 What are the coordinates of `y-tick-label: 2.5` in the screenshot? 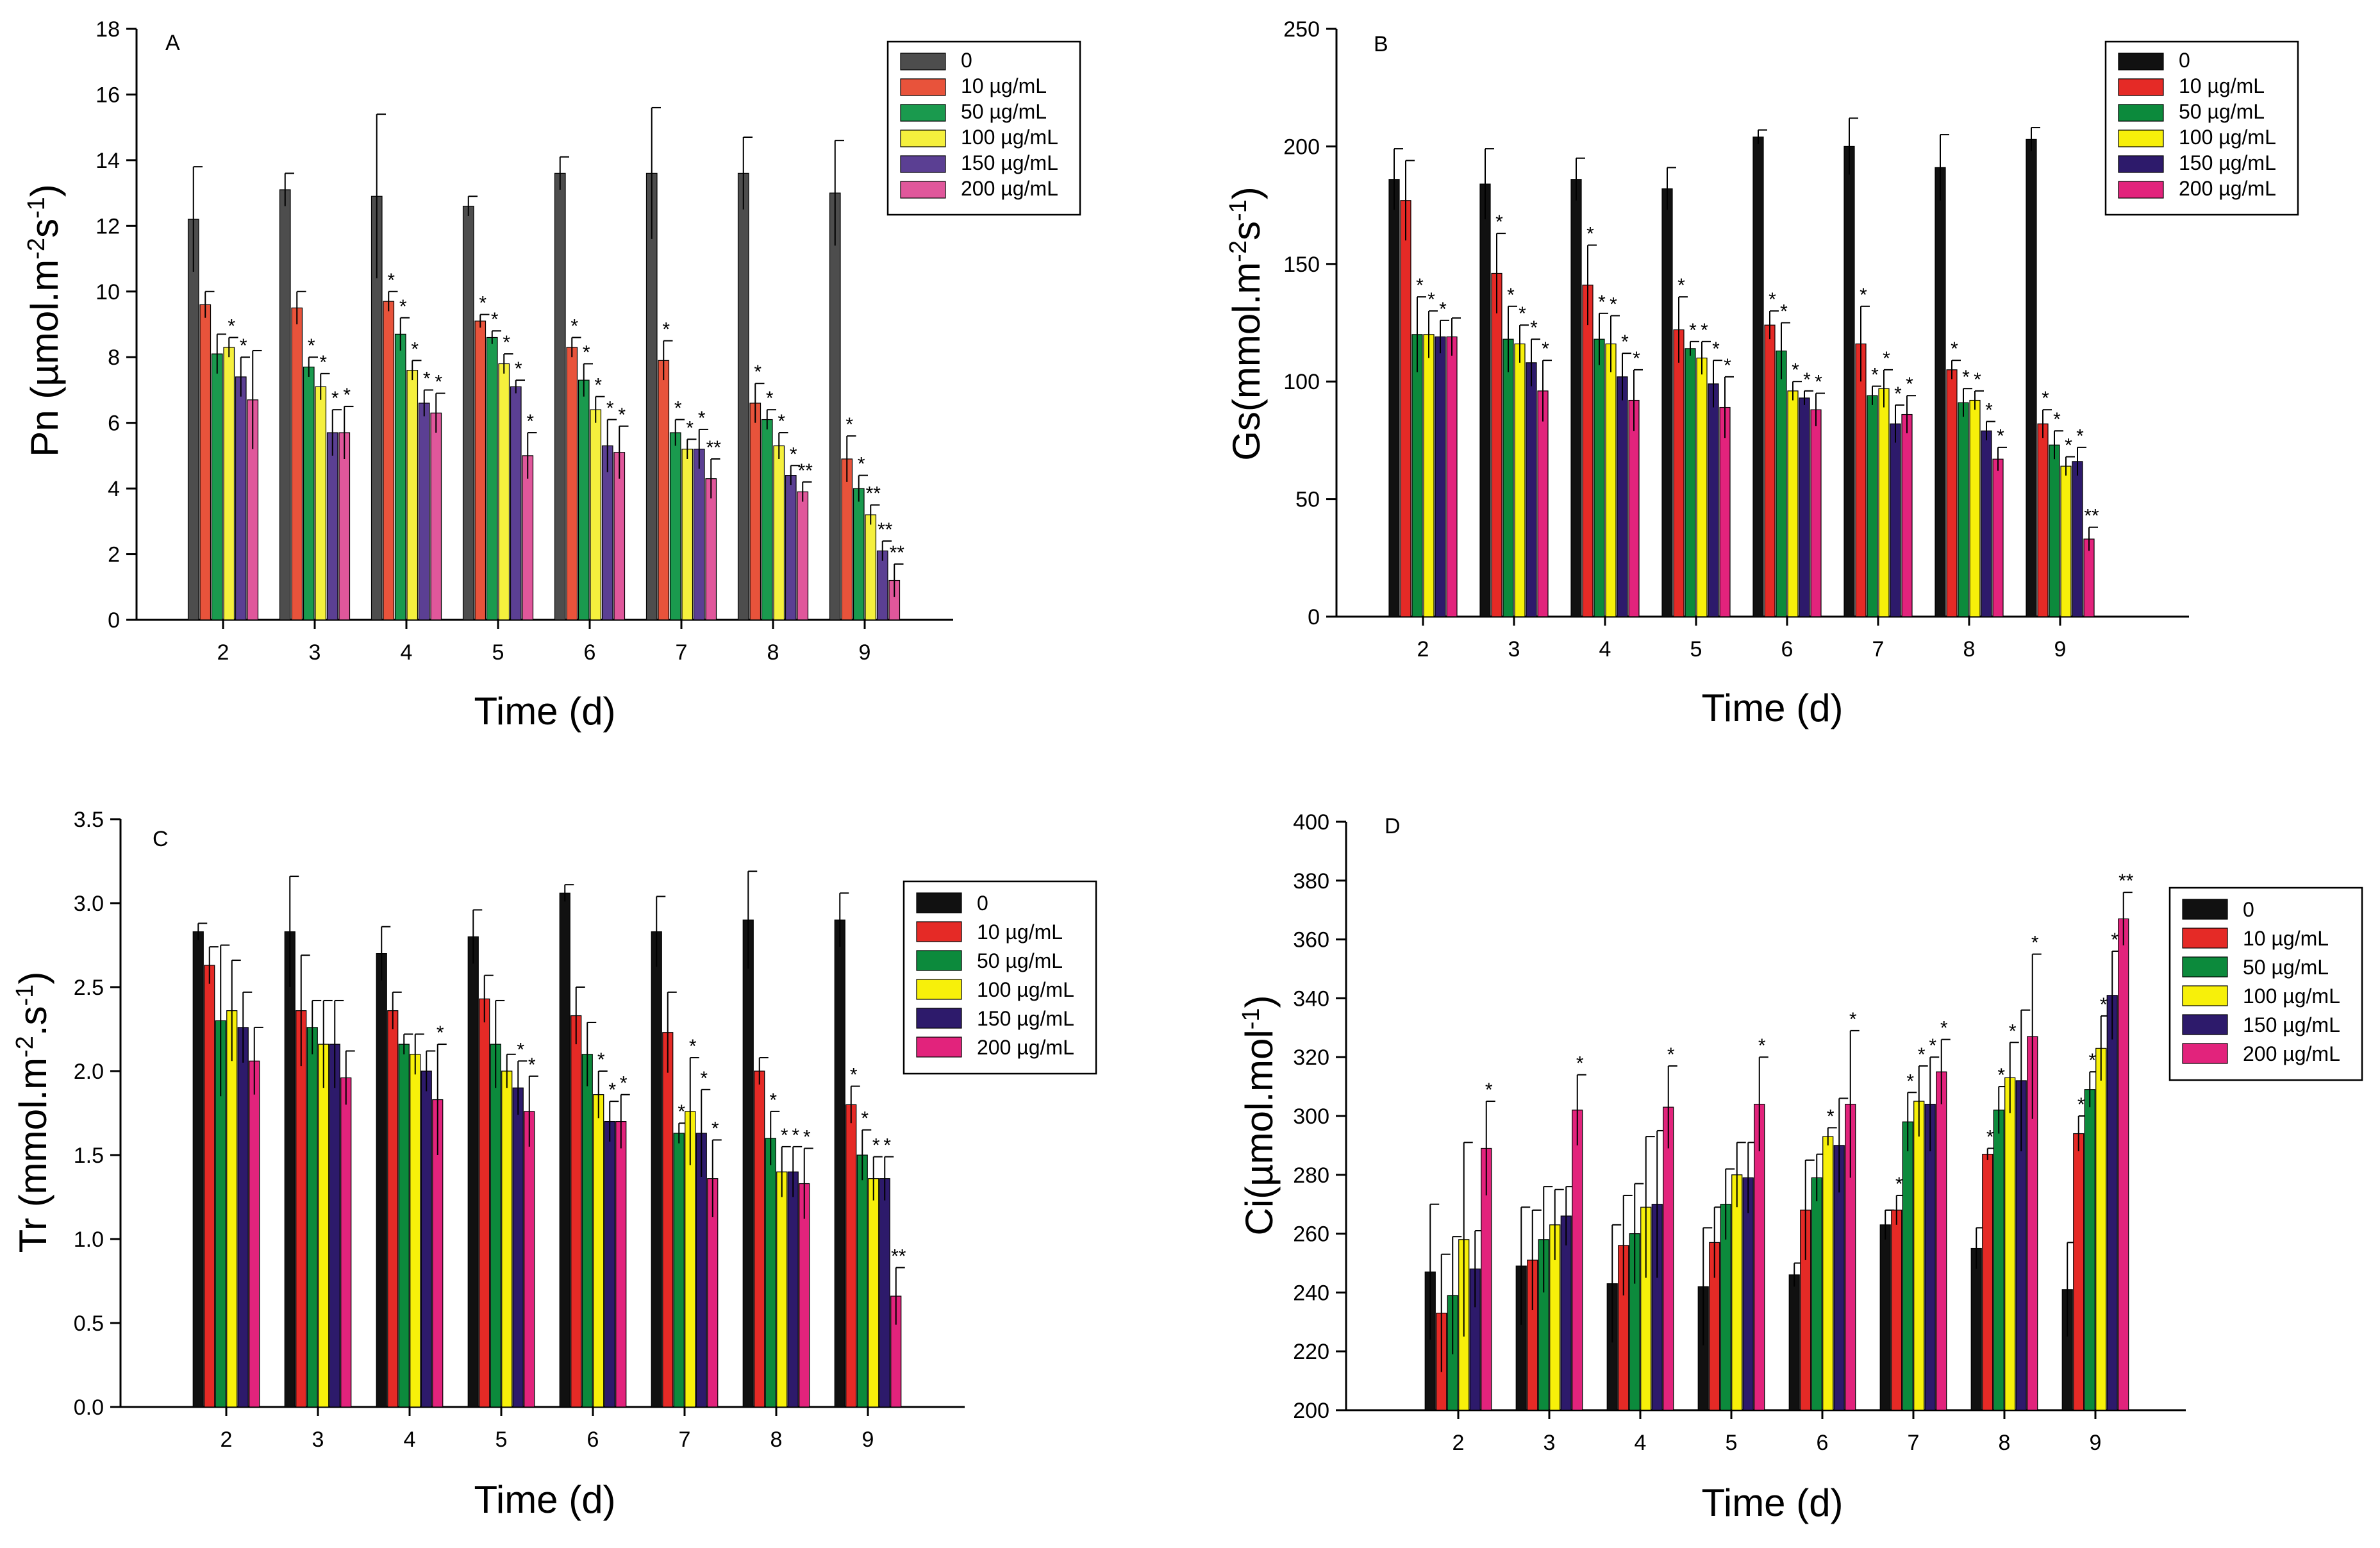 It's located at (89, 988).